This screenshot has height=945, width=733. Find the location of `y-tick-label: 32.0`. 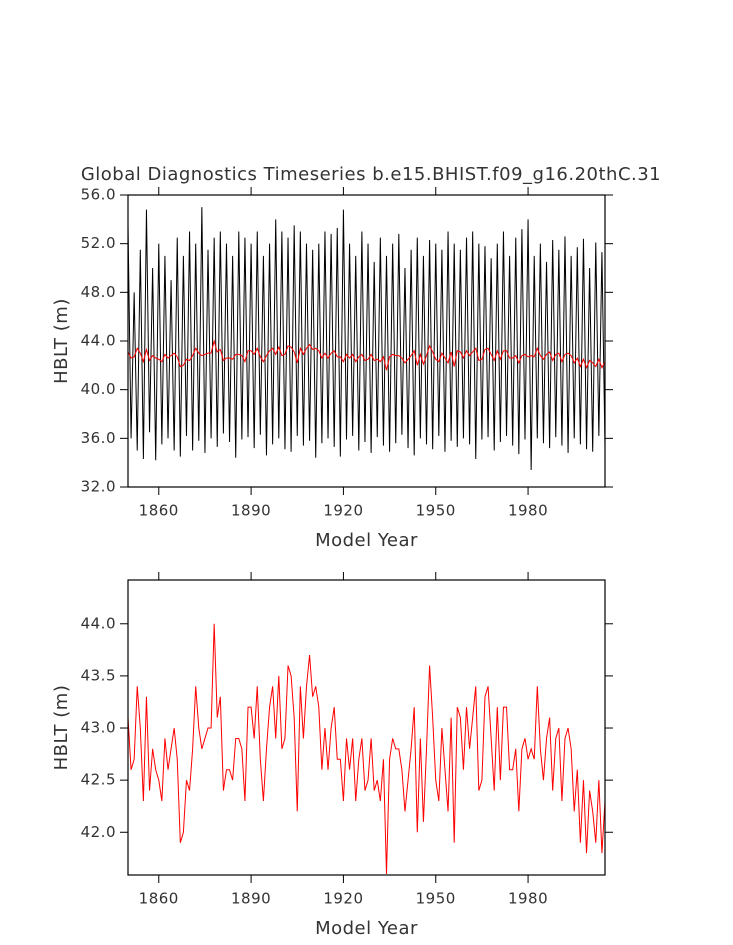

y-tick-label: 32.0 is located at coordinates (98, 487).